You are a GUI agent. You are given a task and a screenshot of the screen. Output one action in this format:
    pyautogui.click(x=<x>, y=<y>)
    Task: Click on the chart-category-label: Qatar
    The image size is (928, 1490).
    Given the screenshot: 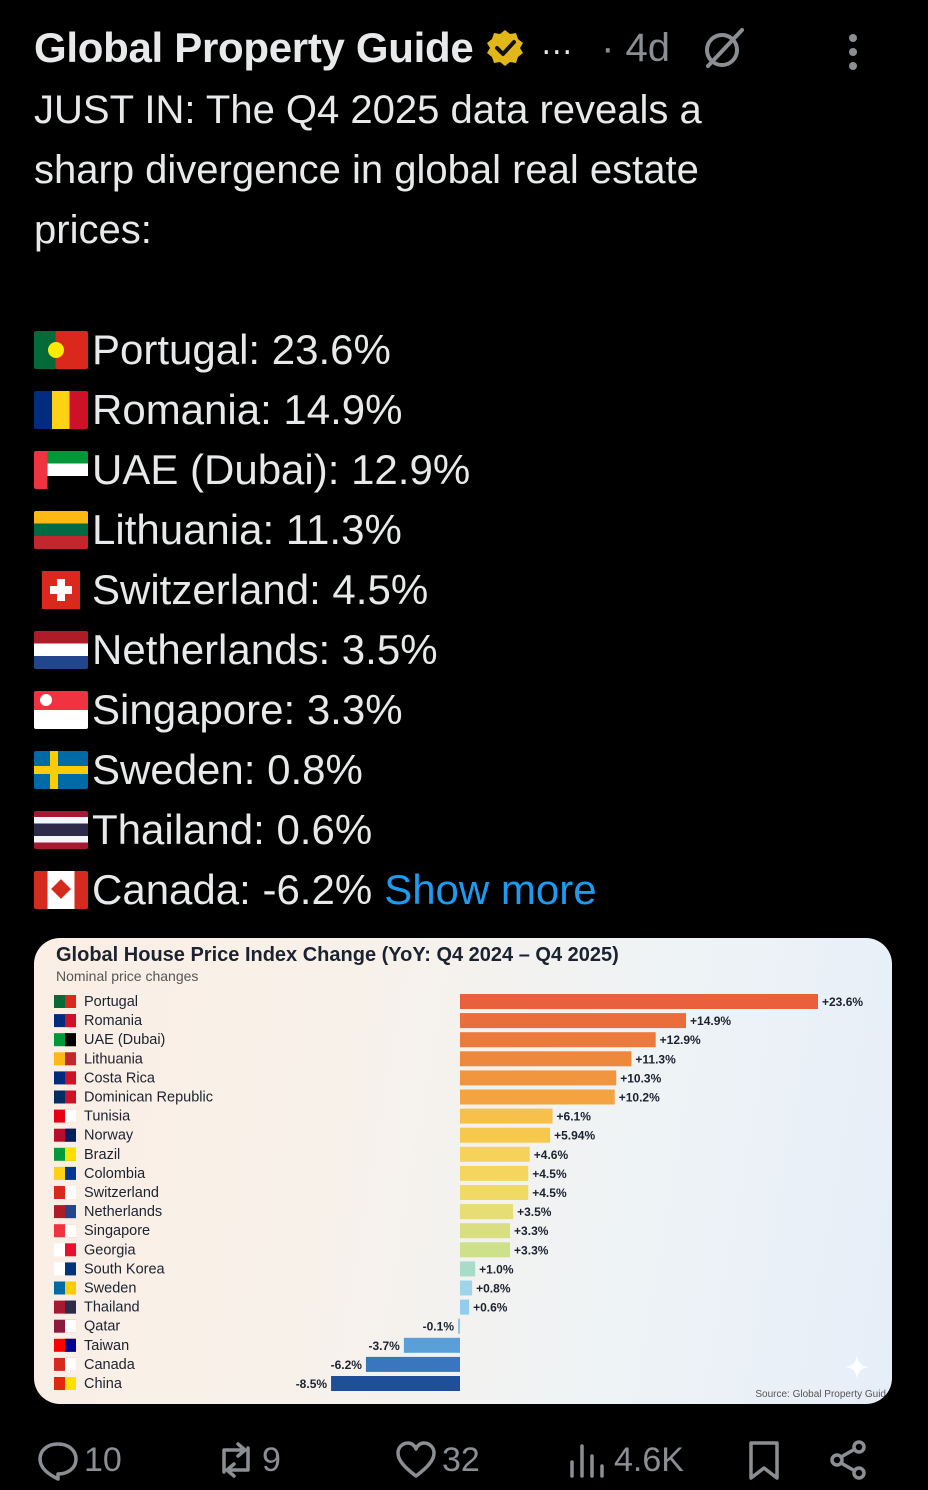 What is the action you would take?
    pyautogui.click(x=102, y=1327)
    